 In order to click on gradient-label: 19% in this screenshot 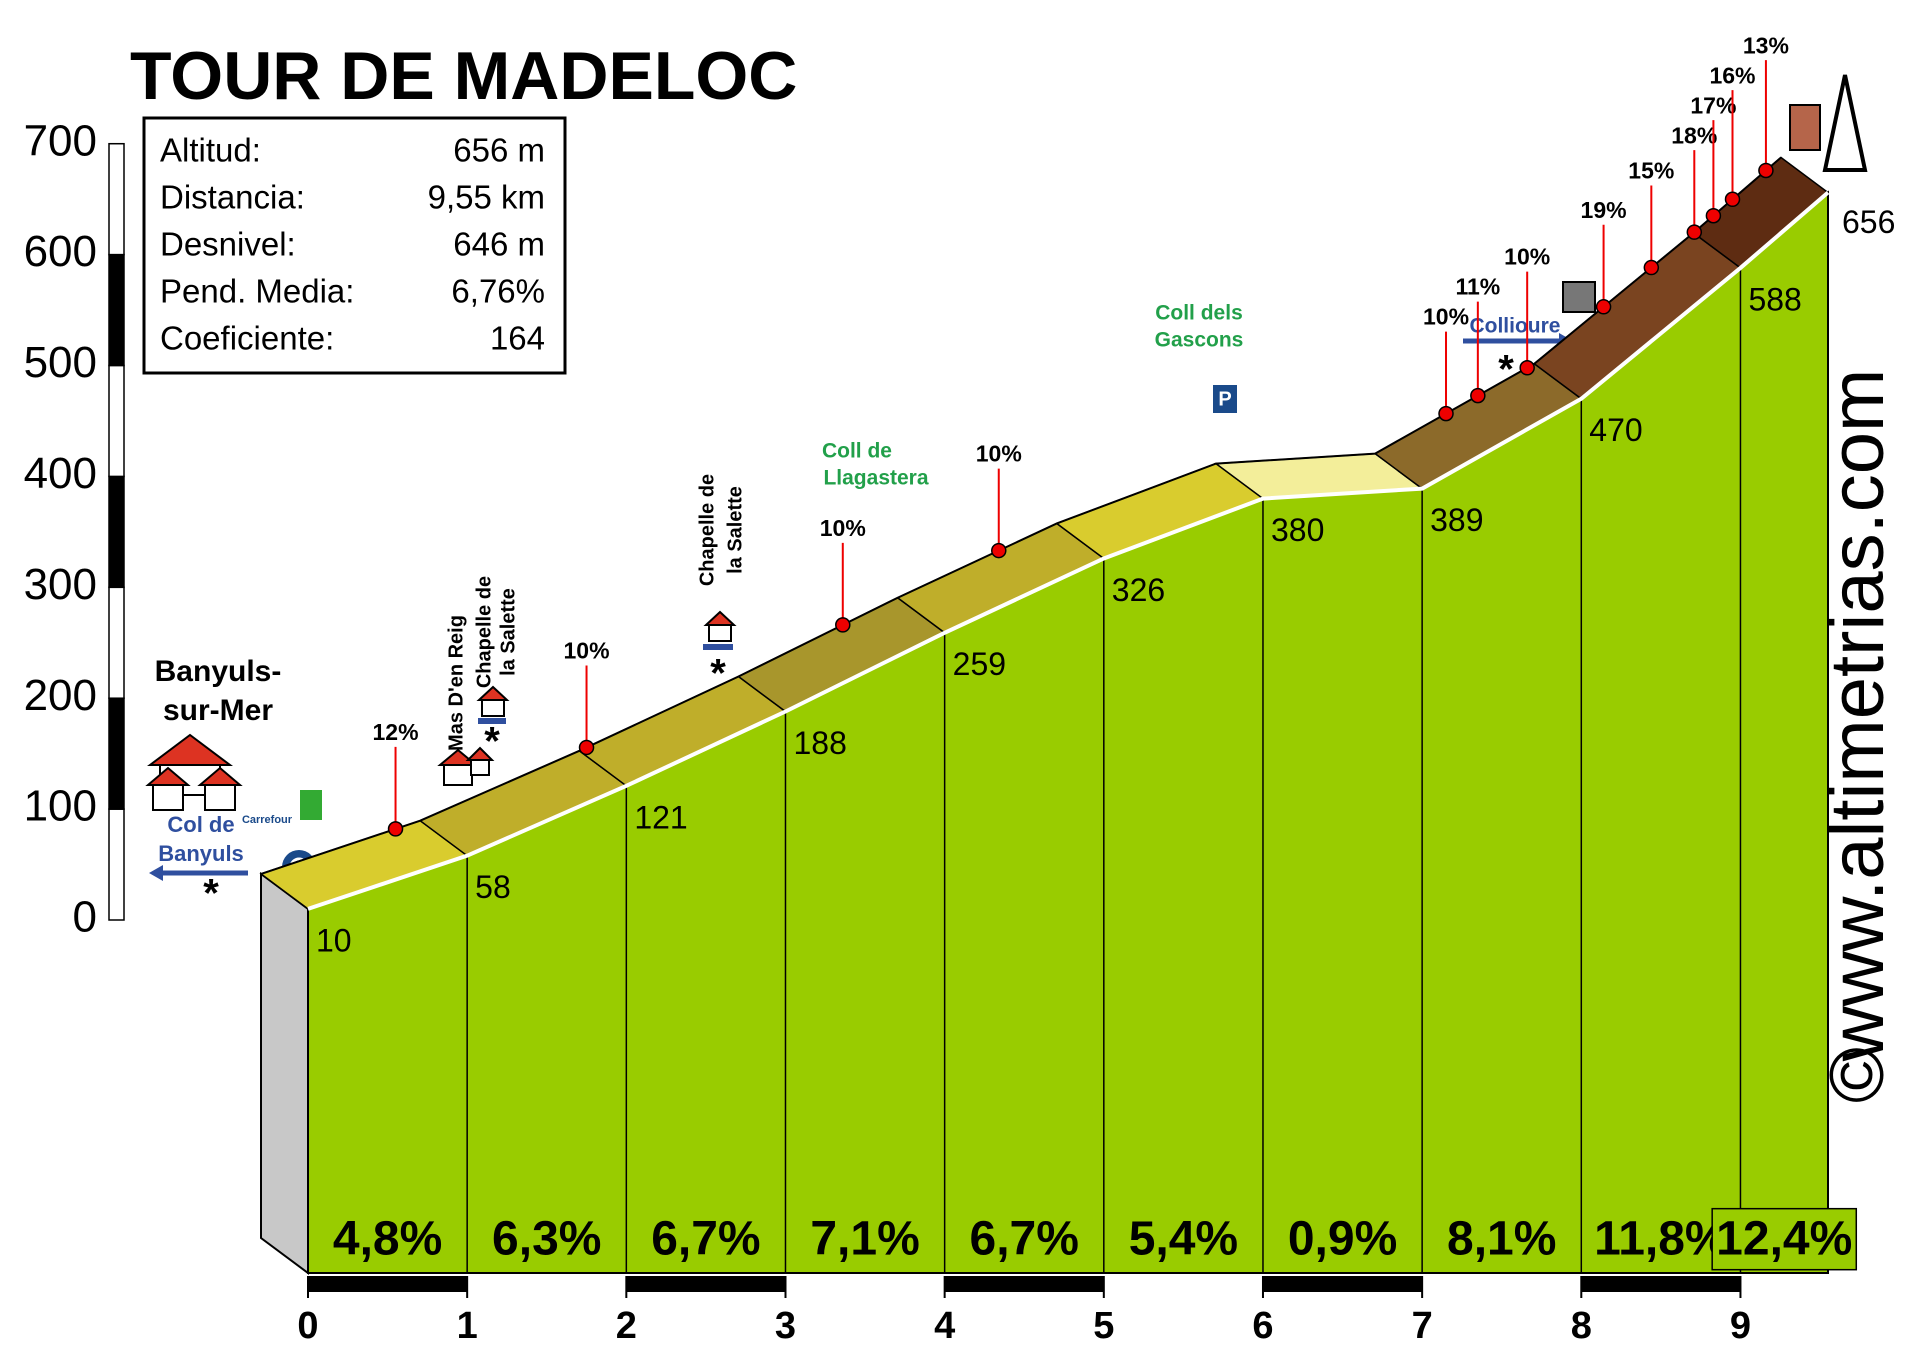, I will do `click(1604, 210)`.